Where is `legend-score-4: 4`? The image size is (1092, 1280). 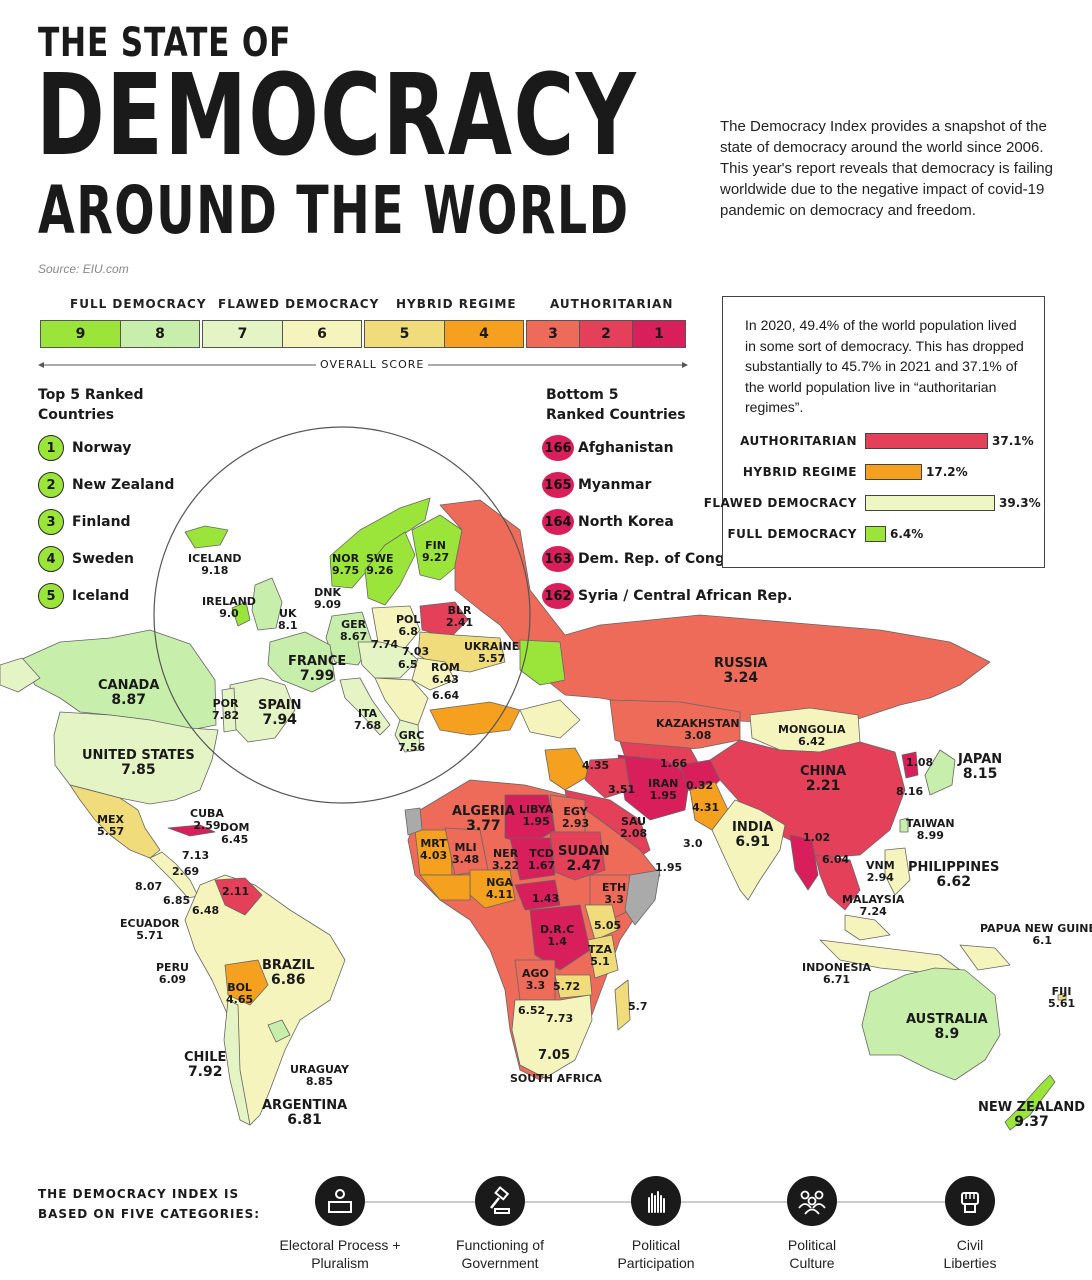 legend-score-4: 4 is located at coordinates (484, 334).